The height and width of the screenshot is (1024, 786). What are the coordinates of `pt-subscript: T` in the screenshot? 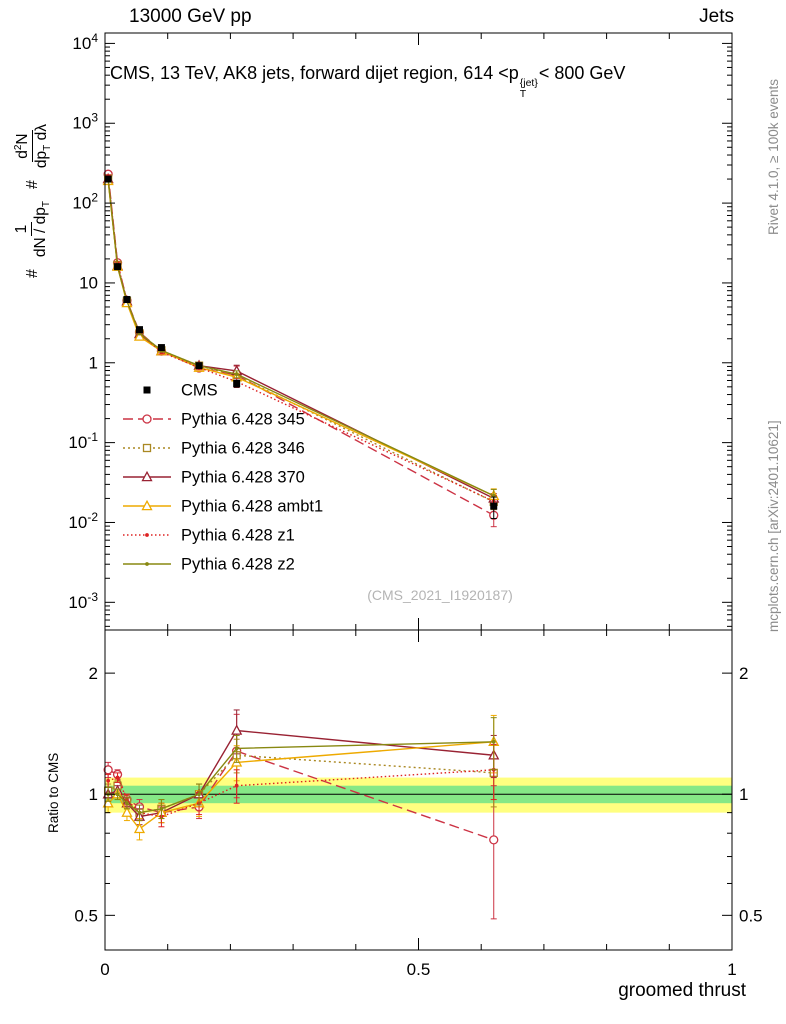 It's located at (523, 94).